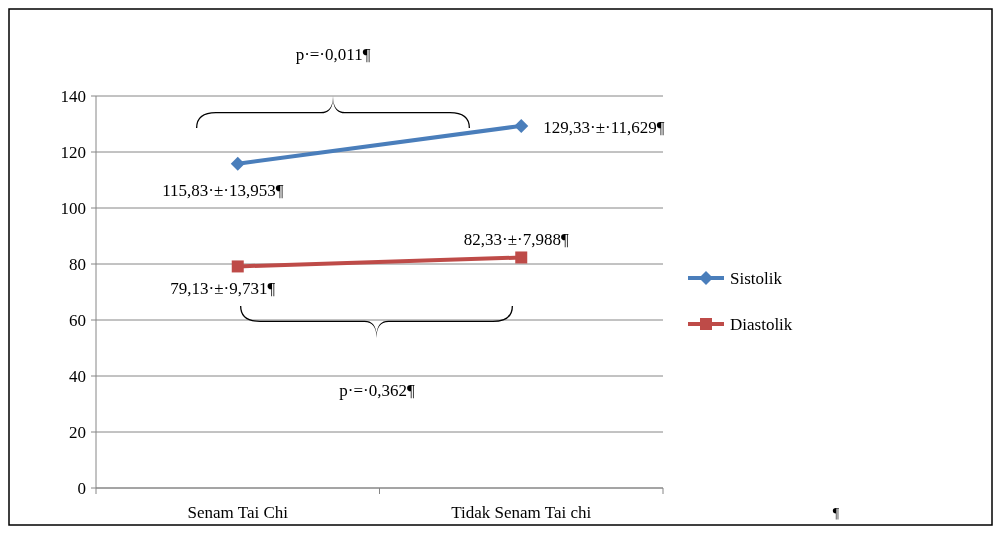 This screenshot has width=1008, height=538. Describe the element at coordinates (73, 96) in the screenshot. I see `y-tick-label: 140` at that location.